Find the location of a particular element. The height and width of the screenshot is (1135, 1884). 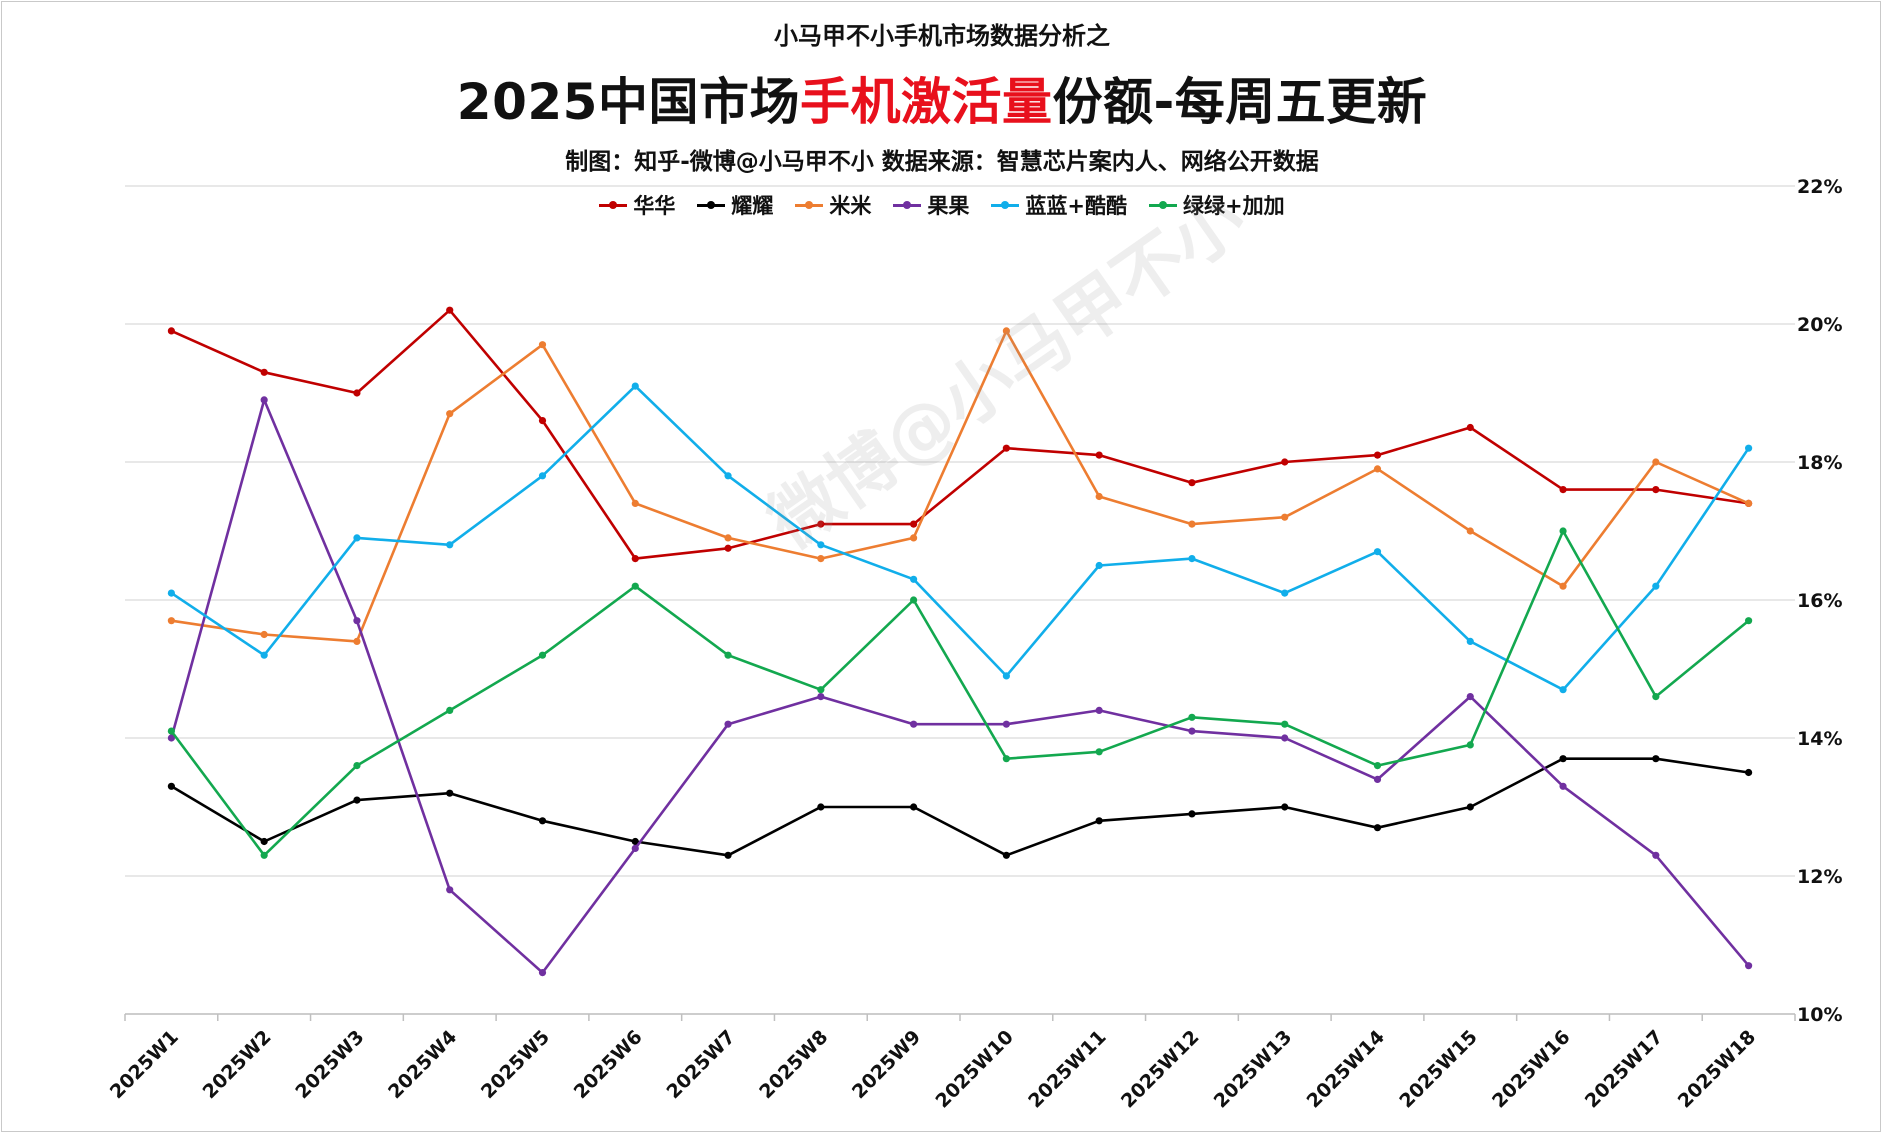

legend-item: 耀耀 is located at coordinates (735, 205).